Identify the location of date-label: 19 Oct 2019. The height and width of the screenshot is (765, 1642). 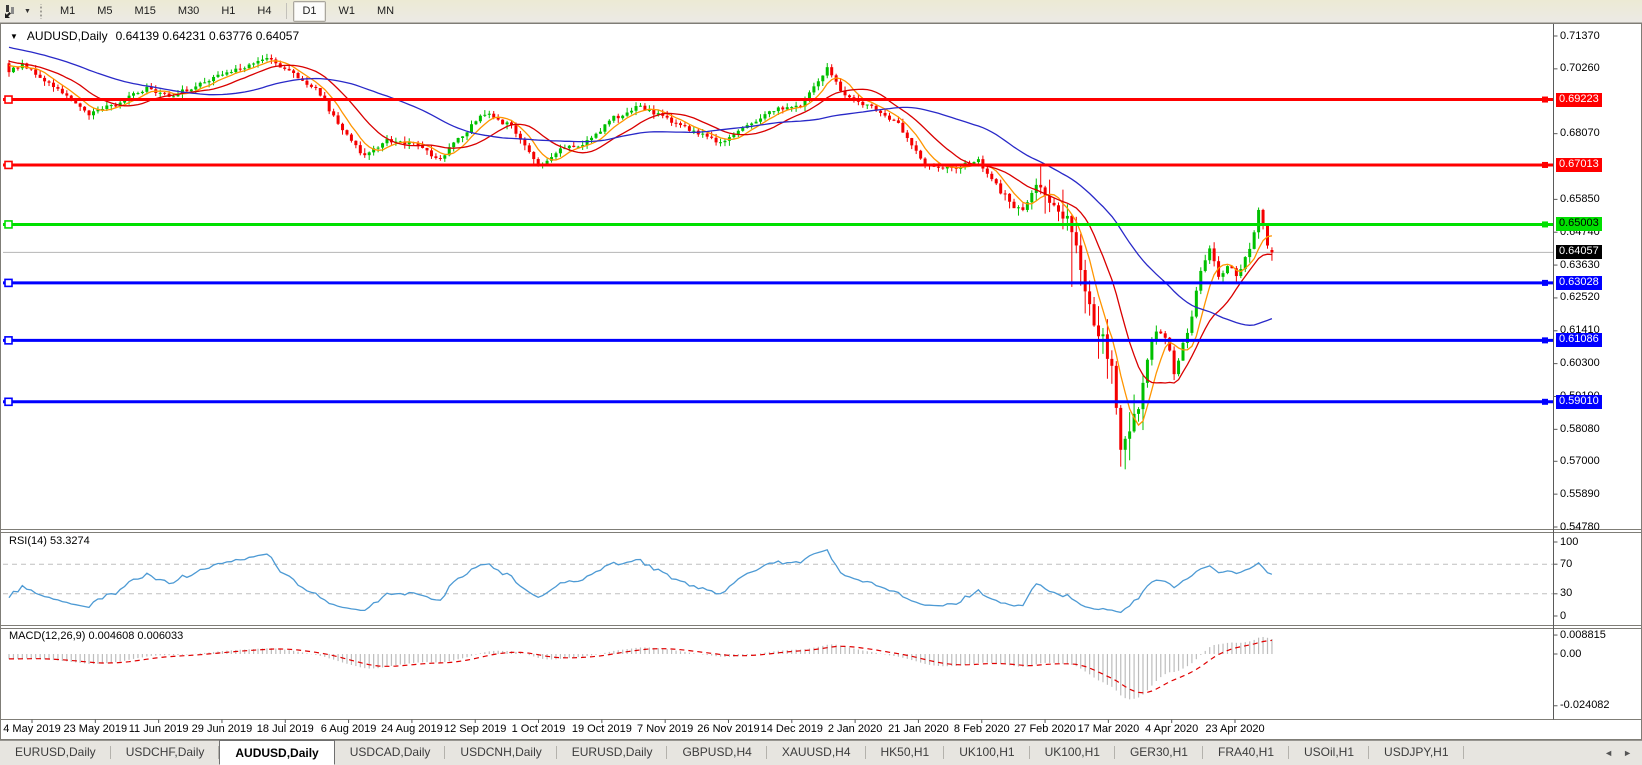
(601, 729).